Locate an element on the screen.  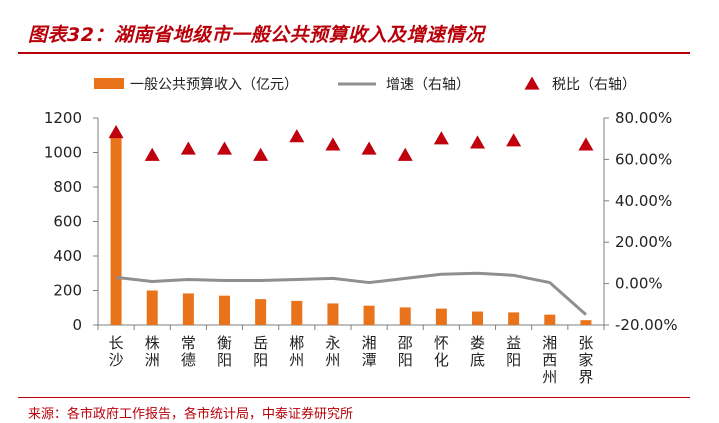
x-axis-tick-label: 株 is located at coordinates (152, 343).